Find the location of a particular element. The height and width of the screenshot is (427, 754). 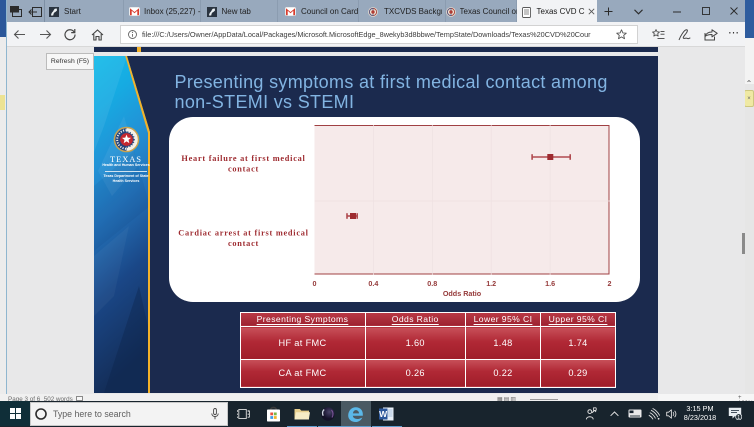

svg-text: 2 is located at coordinates (610, 283).